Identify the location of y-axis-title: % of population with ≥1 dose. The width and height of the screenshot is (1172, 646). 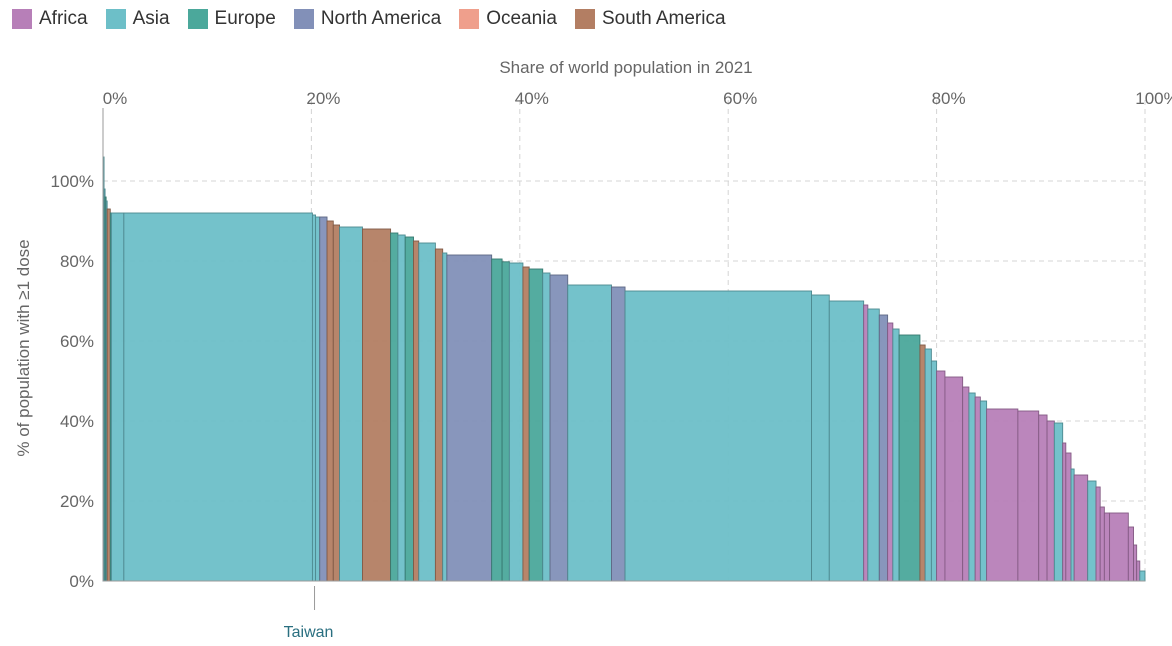
(23, 347).